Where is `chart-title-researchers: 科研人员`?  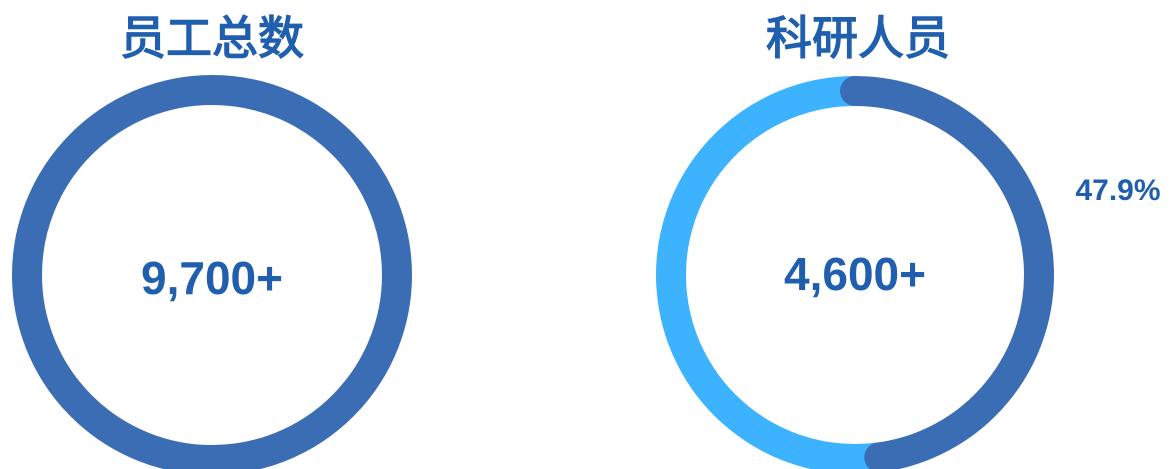
chart-title-researchers: 科研人员 is located at coordinates (858, 38).